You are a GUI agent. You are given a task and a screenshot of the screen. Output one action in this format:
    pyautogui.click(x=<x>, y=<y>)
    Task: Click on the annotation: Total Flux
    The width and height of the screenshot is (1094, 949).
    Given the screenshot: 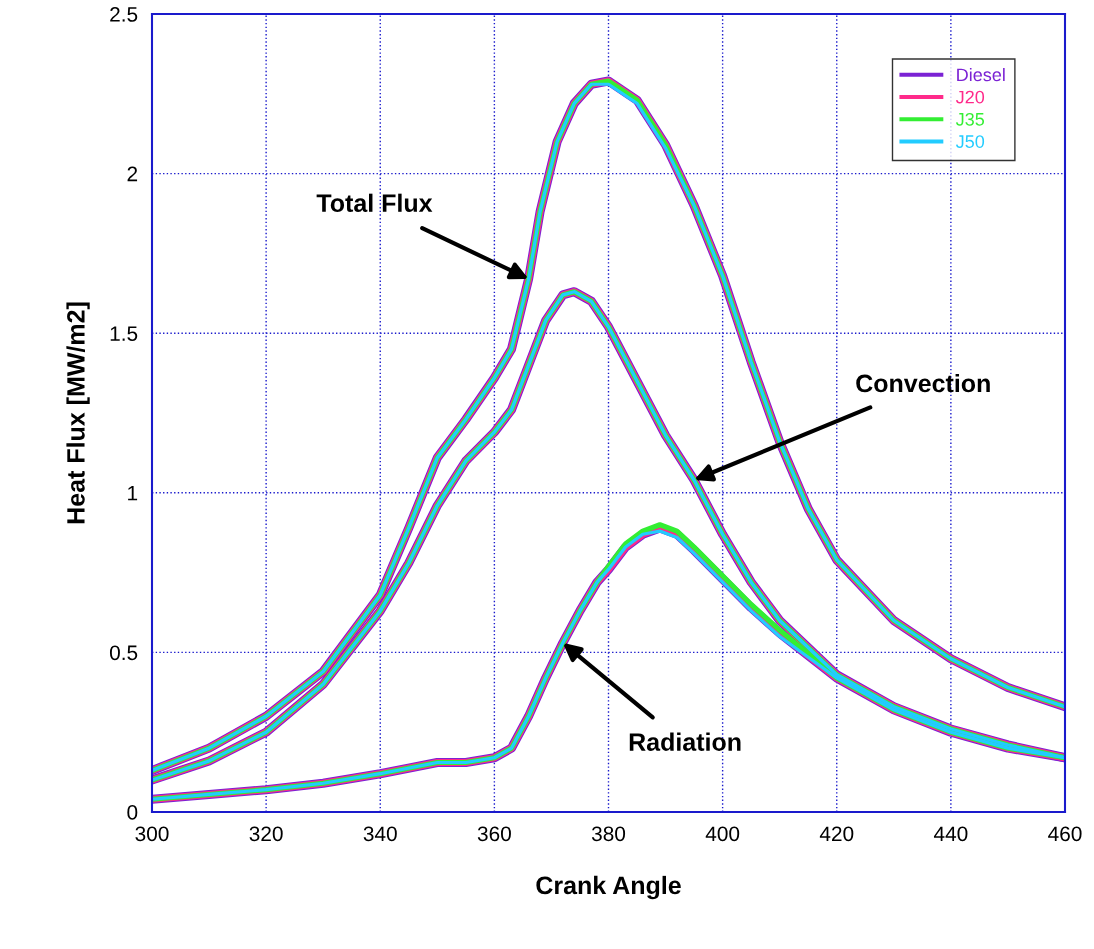 What is the action you would take?
    pyautogui.click(x=374, y=203)
    